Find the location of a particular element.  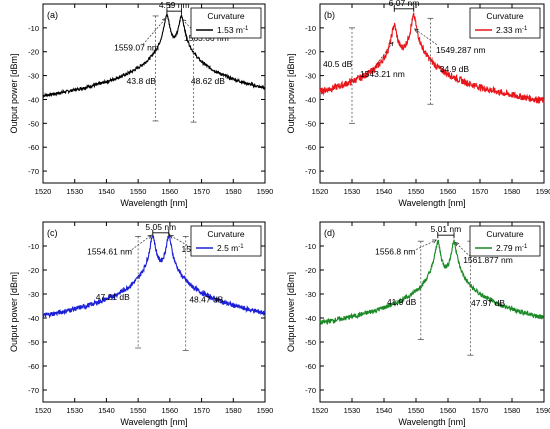

peak-annotation: 48.47 dB is located at coordinates (206, 299).